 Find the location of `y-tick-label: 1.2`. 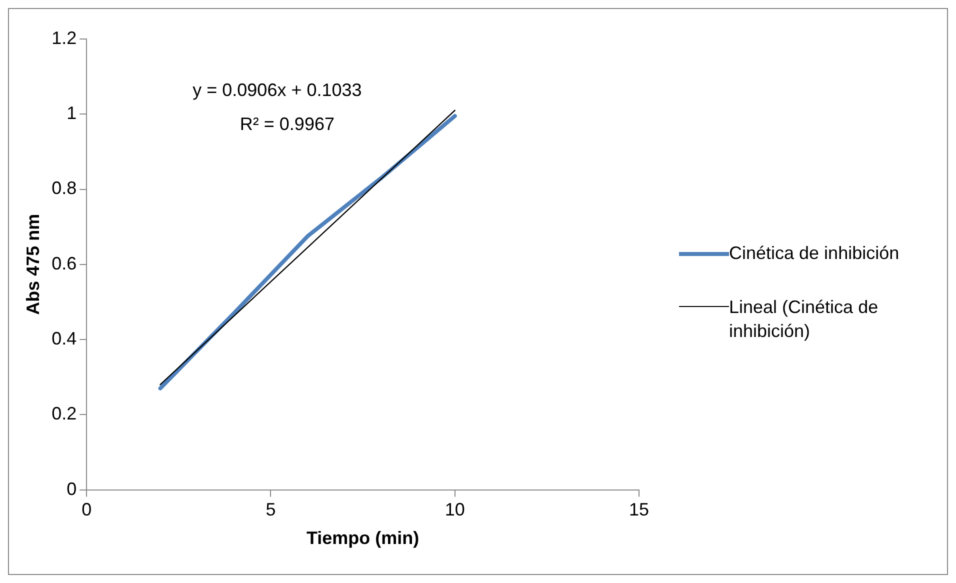

y-tick-label: 1.2 is located at coordinates (64, 38).